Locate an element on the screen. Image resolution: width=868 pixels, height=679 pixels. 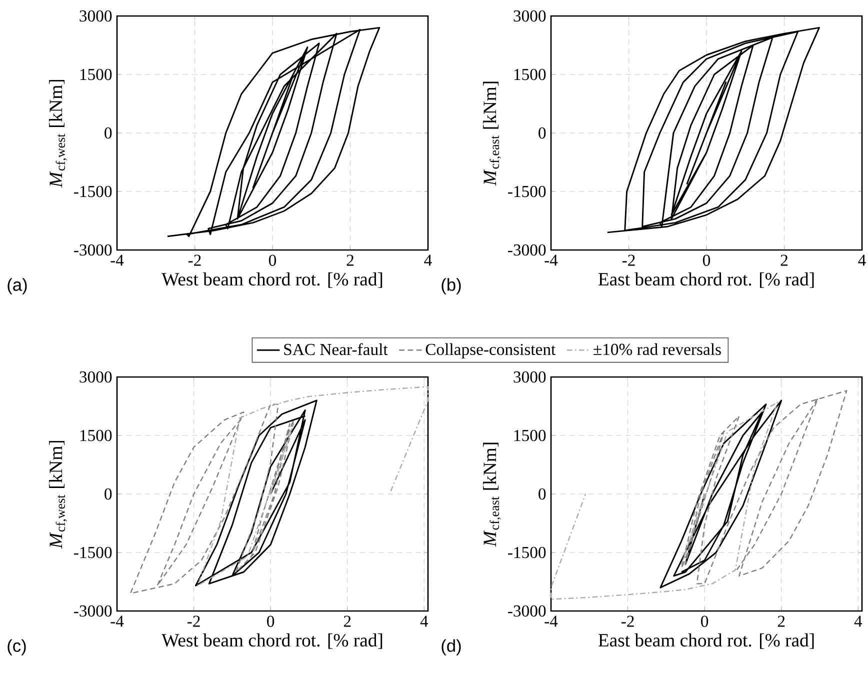
text: (d) is located at coordinates (451, 647).